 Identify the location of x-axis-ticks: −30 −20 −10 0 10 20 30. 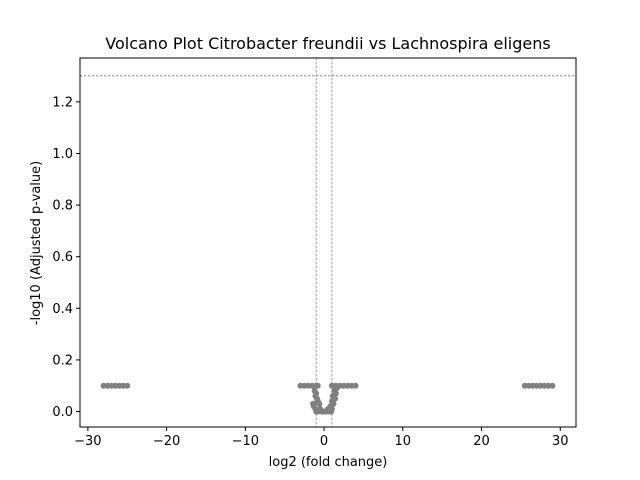
(321, 438).